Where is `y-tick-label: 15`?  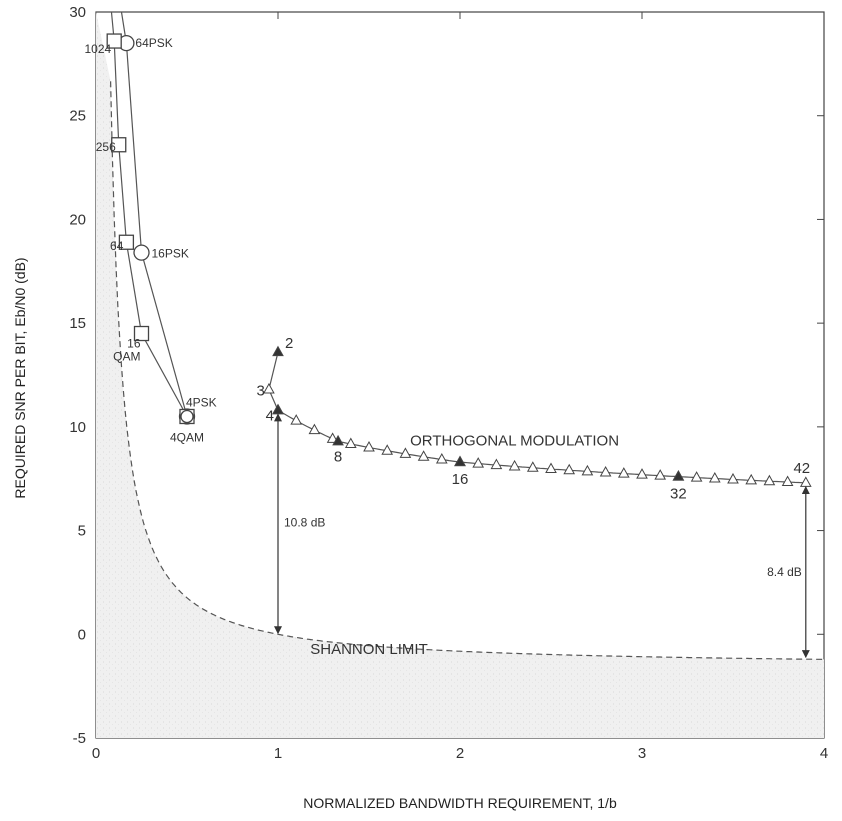
y-tick-label: 15 is located at coordinates (77, 323).